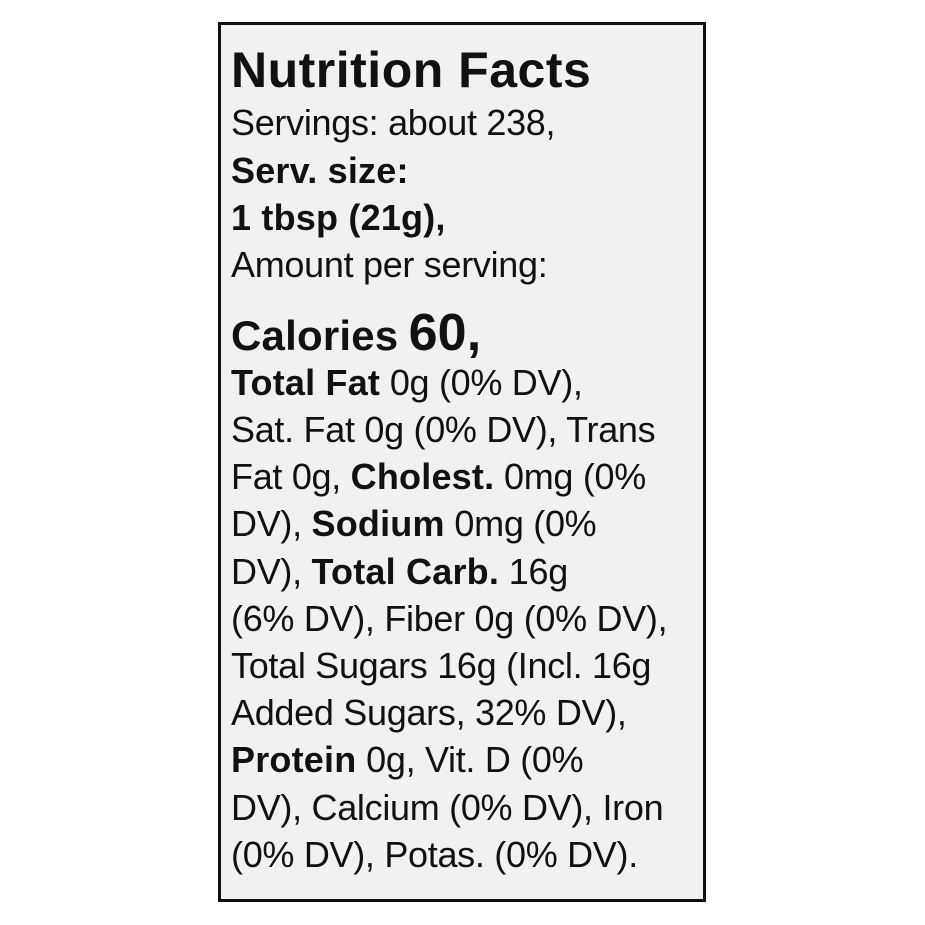  Describe the element at coordinates (422, 476) in the screenshot. I see `nutrient: Cholest.` at that location.